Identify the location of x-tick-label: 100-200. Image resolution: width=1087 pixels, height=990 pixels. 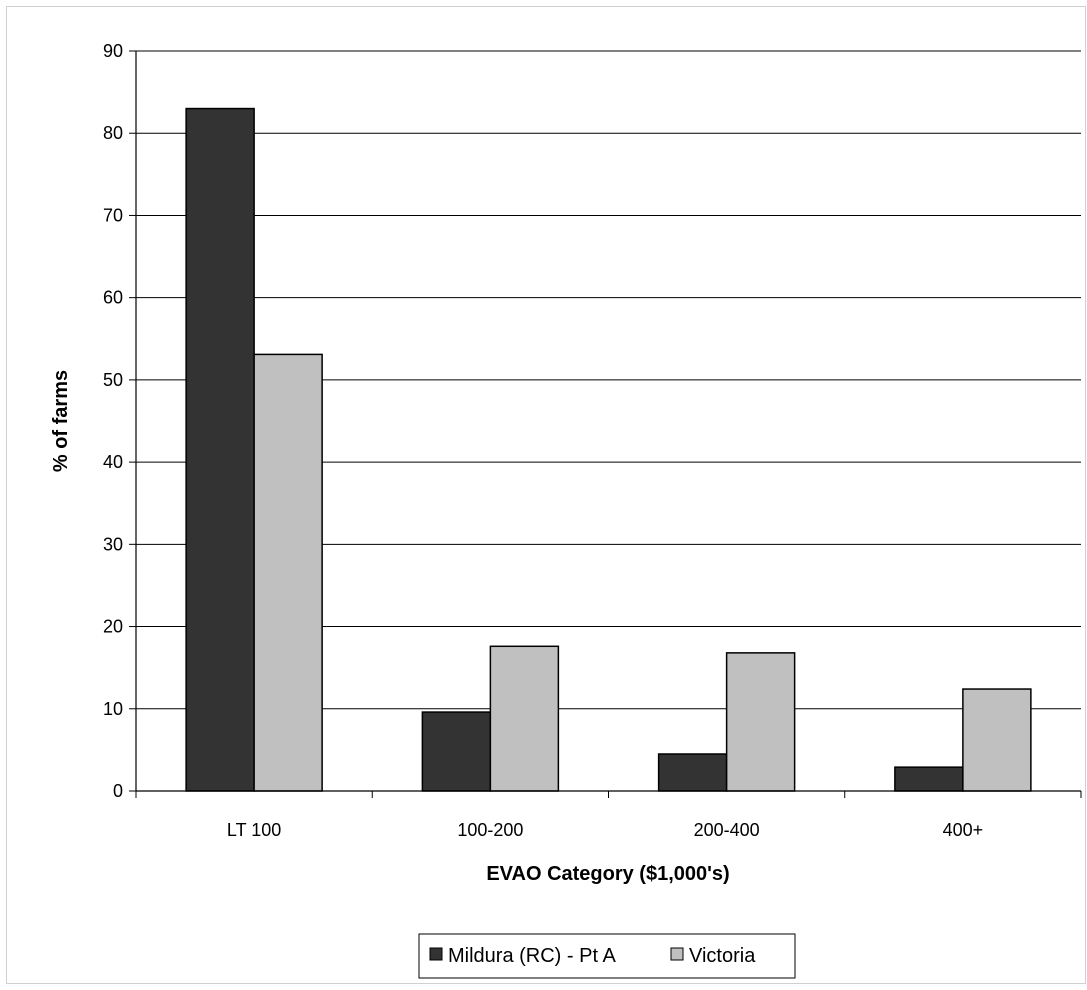
(490, 830).